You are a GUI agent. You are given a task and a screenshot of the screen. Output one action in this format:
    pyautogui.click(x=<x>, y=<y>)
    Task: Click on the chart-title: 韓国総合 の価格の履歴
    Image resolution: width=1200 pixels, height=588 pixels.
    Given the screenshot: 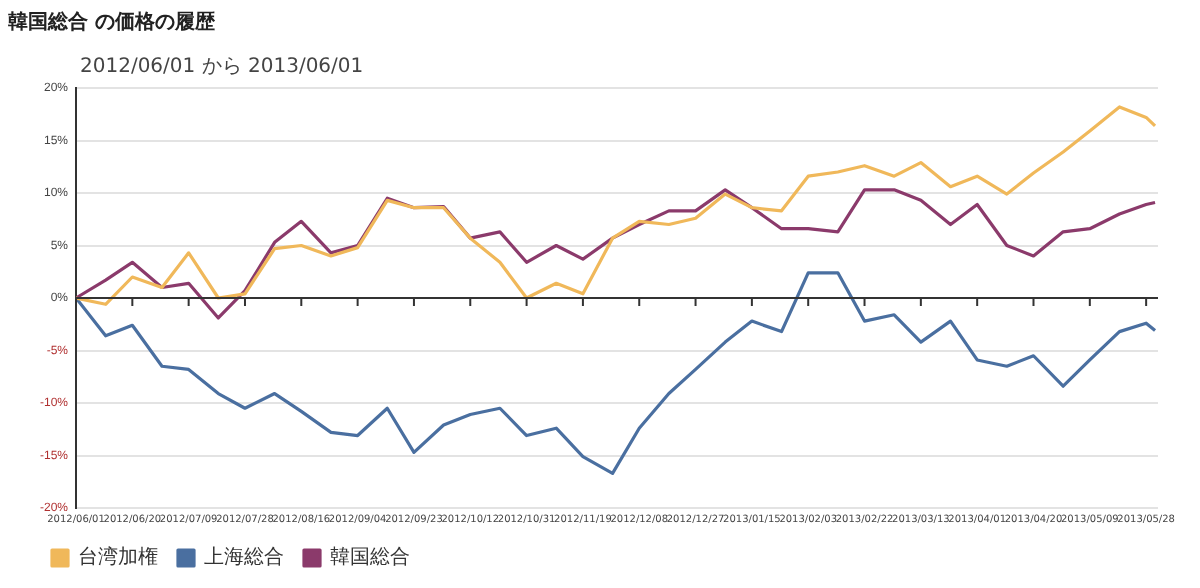 What is the action you would take?
    pyautogui.click(x=111, y=22)
    